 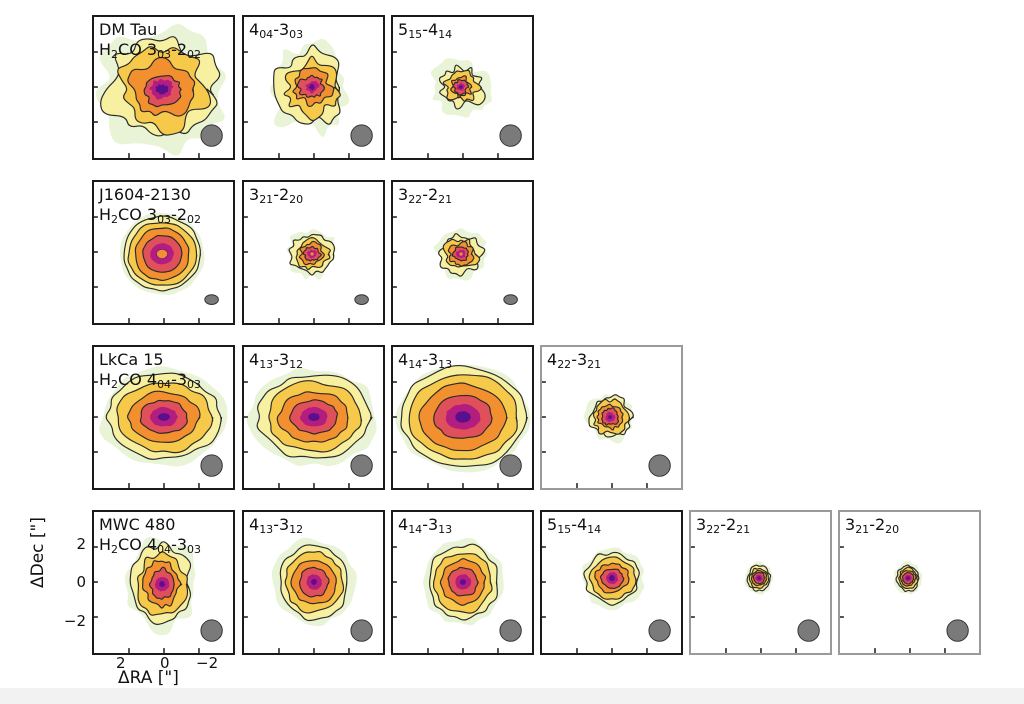 I want to click on map-panel-lkca15-404-303: LkCa 15 H2CO 404-303, so click(x=163, y=417).